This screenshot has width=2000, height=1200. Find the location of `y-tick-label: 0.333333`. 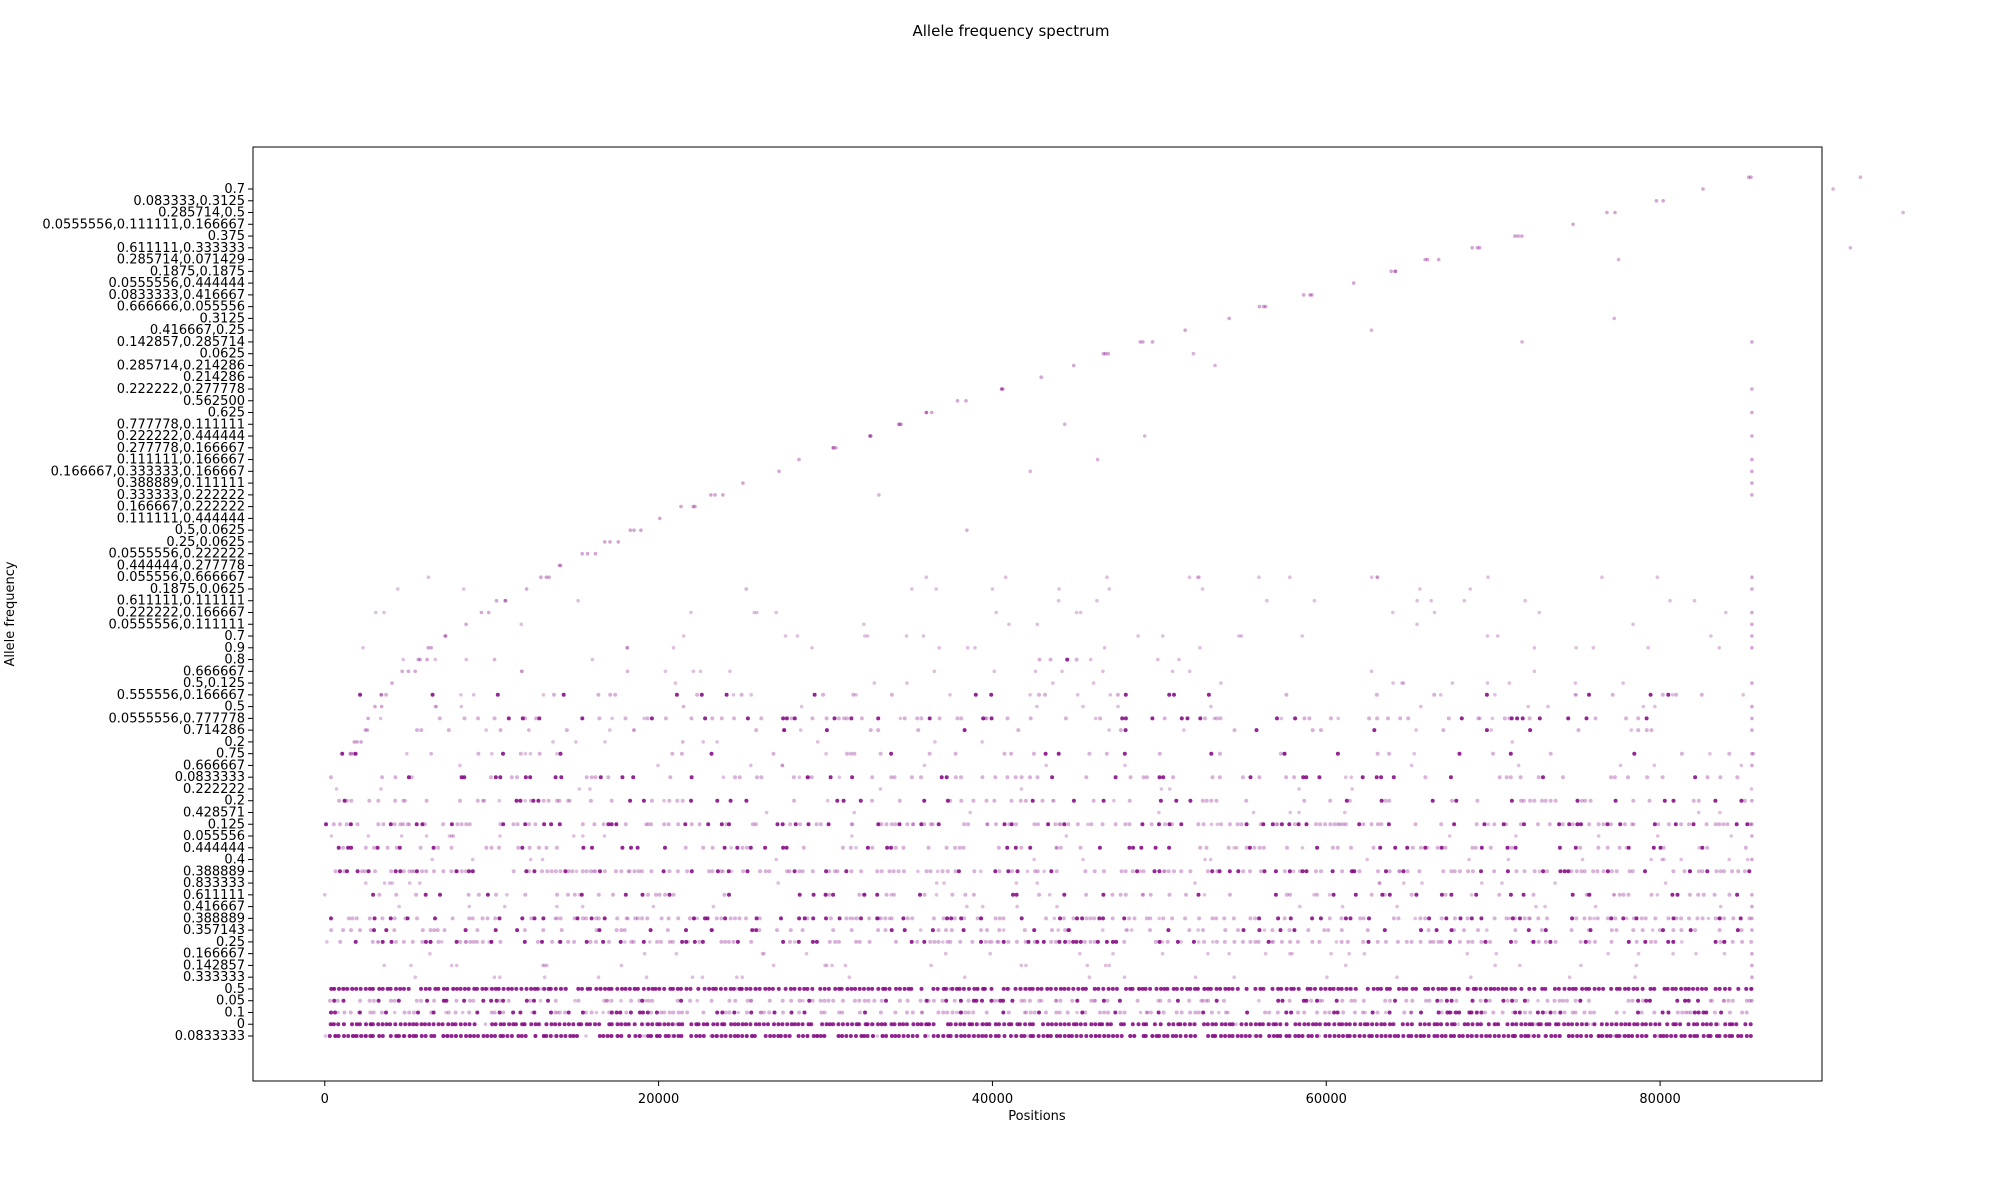

y-tick-label: 0.333333 is located at coordinates (214, 977).